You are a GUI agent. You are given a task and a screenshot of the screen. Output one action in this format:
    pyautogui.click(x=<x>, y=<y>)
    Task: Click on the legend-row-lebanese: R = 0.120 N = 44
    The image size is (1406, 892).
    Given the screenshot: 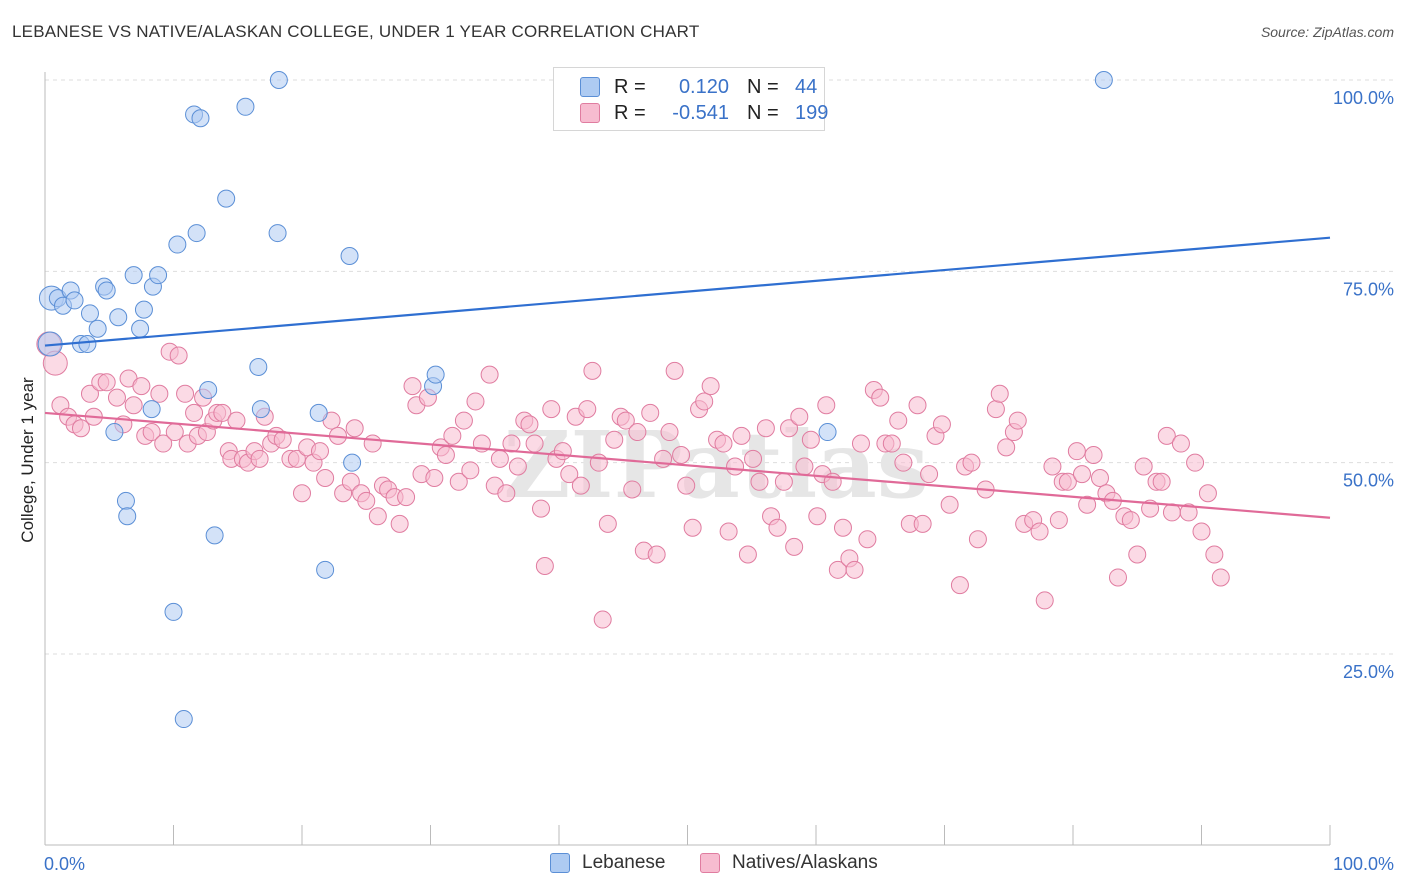 What is the action you would take?
    pyautogui.click(x=698, y=87)
    